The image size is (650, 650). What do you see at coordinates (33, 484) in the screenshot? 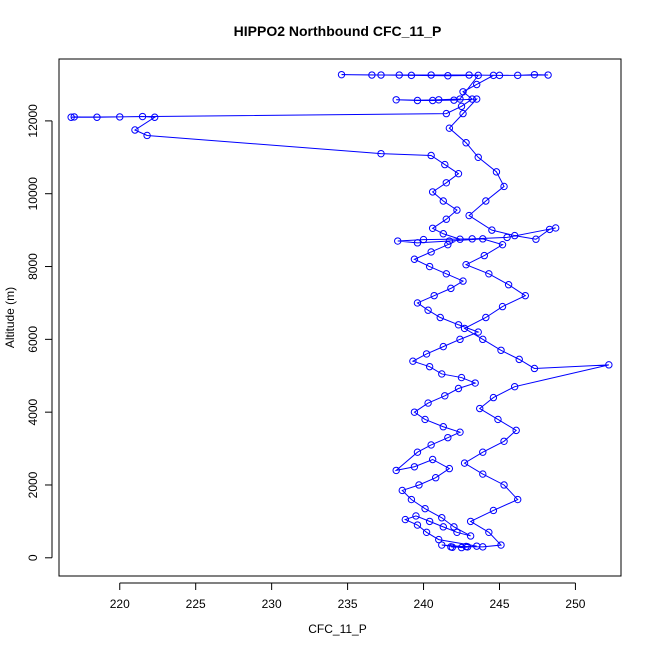
I see `y-tick-label: 2000` at bounding box center [33, 484].